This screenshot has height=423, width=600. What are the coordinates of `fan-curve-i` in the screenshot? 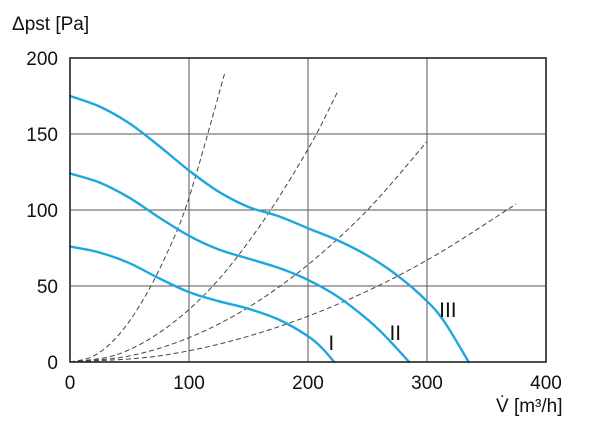 It's located at (202, 304).